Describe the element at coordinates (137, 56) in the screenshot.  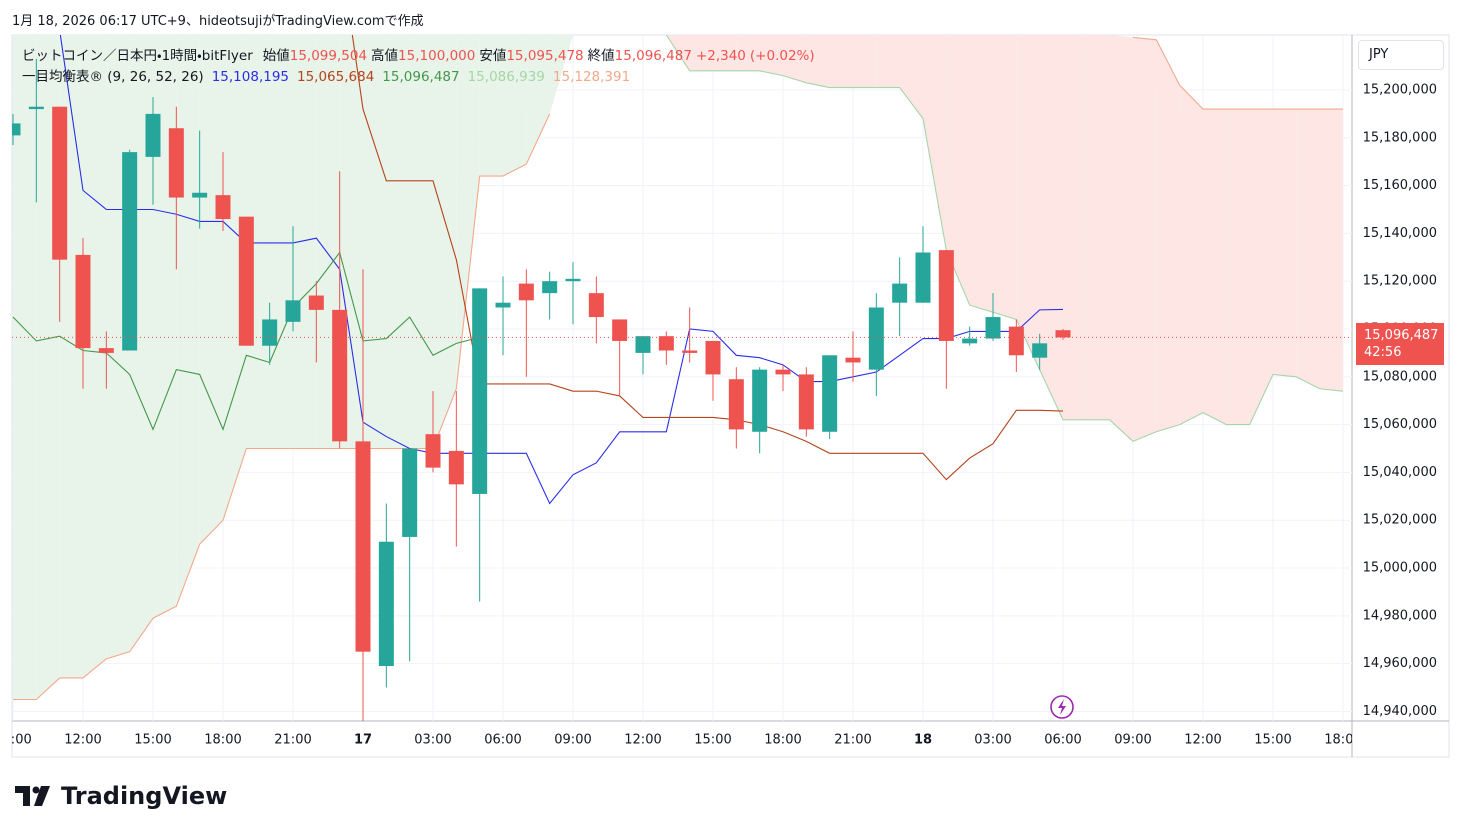
I see `symbol: ビットコイン／日本円・1時間・bitFlyer` at that location.